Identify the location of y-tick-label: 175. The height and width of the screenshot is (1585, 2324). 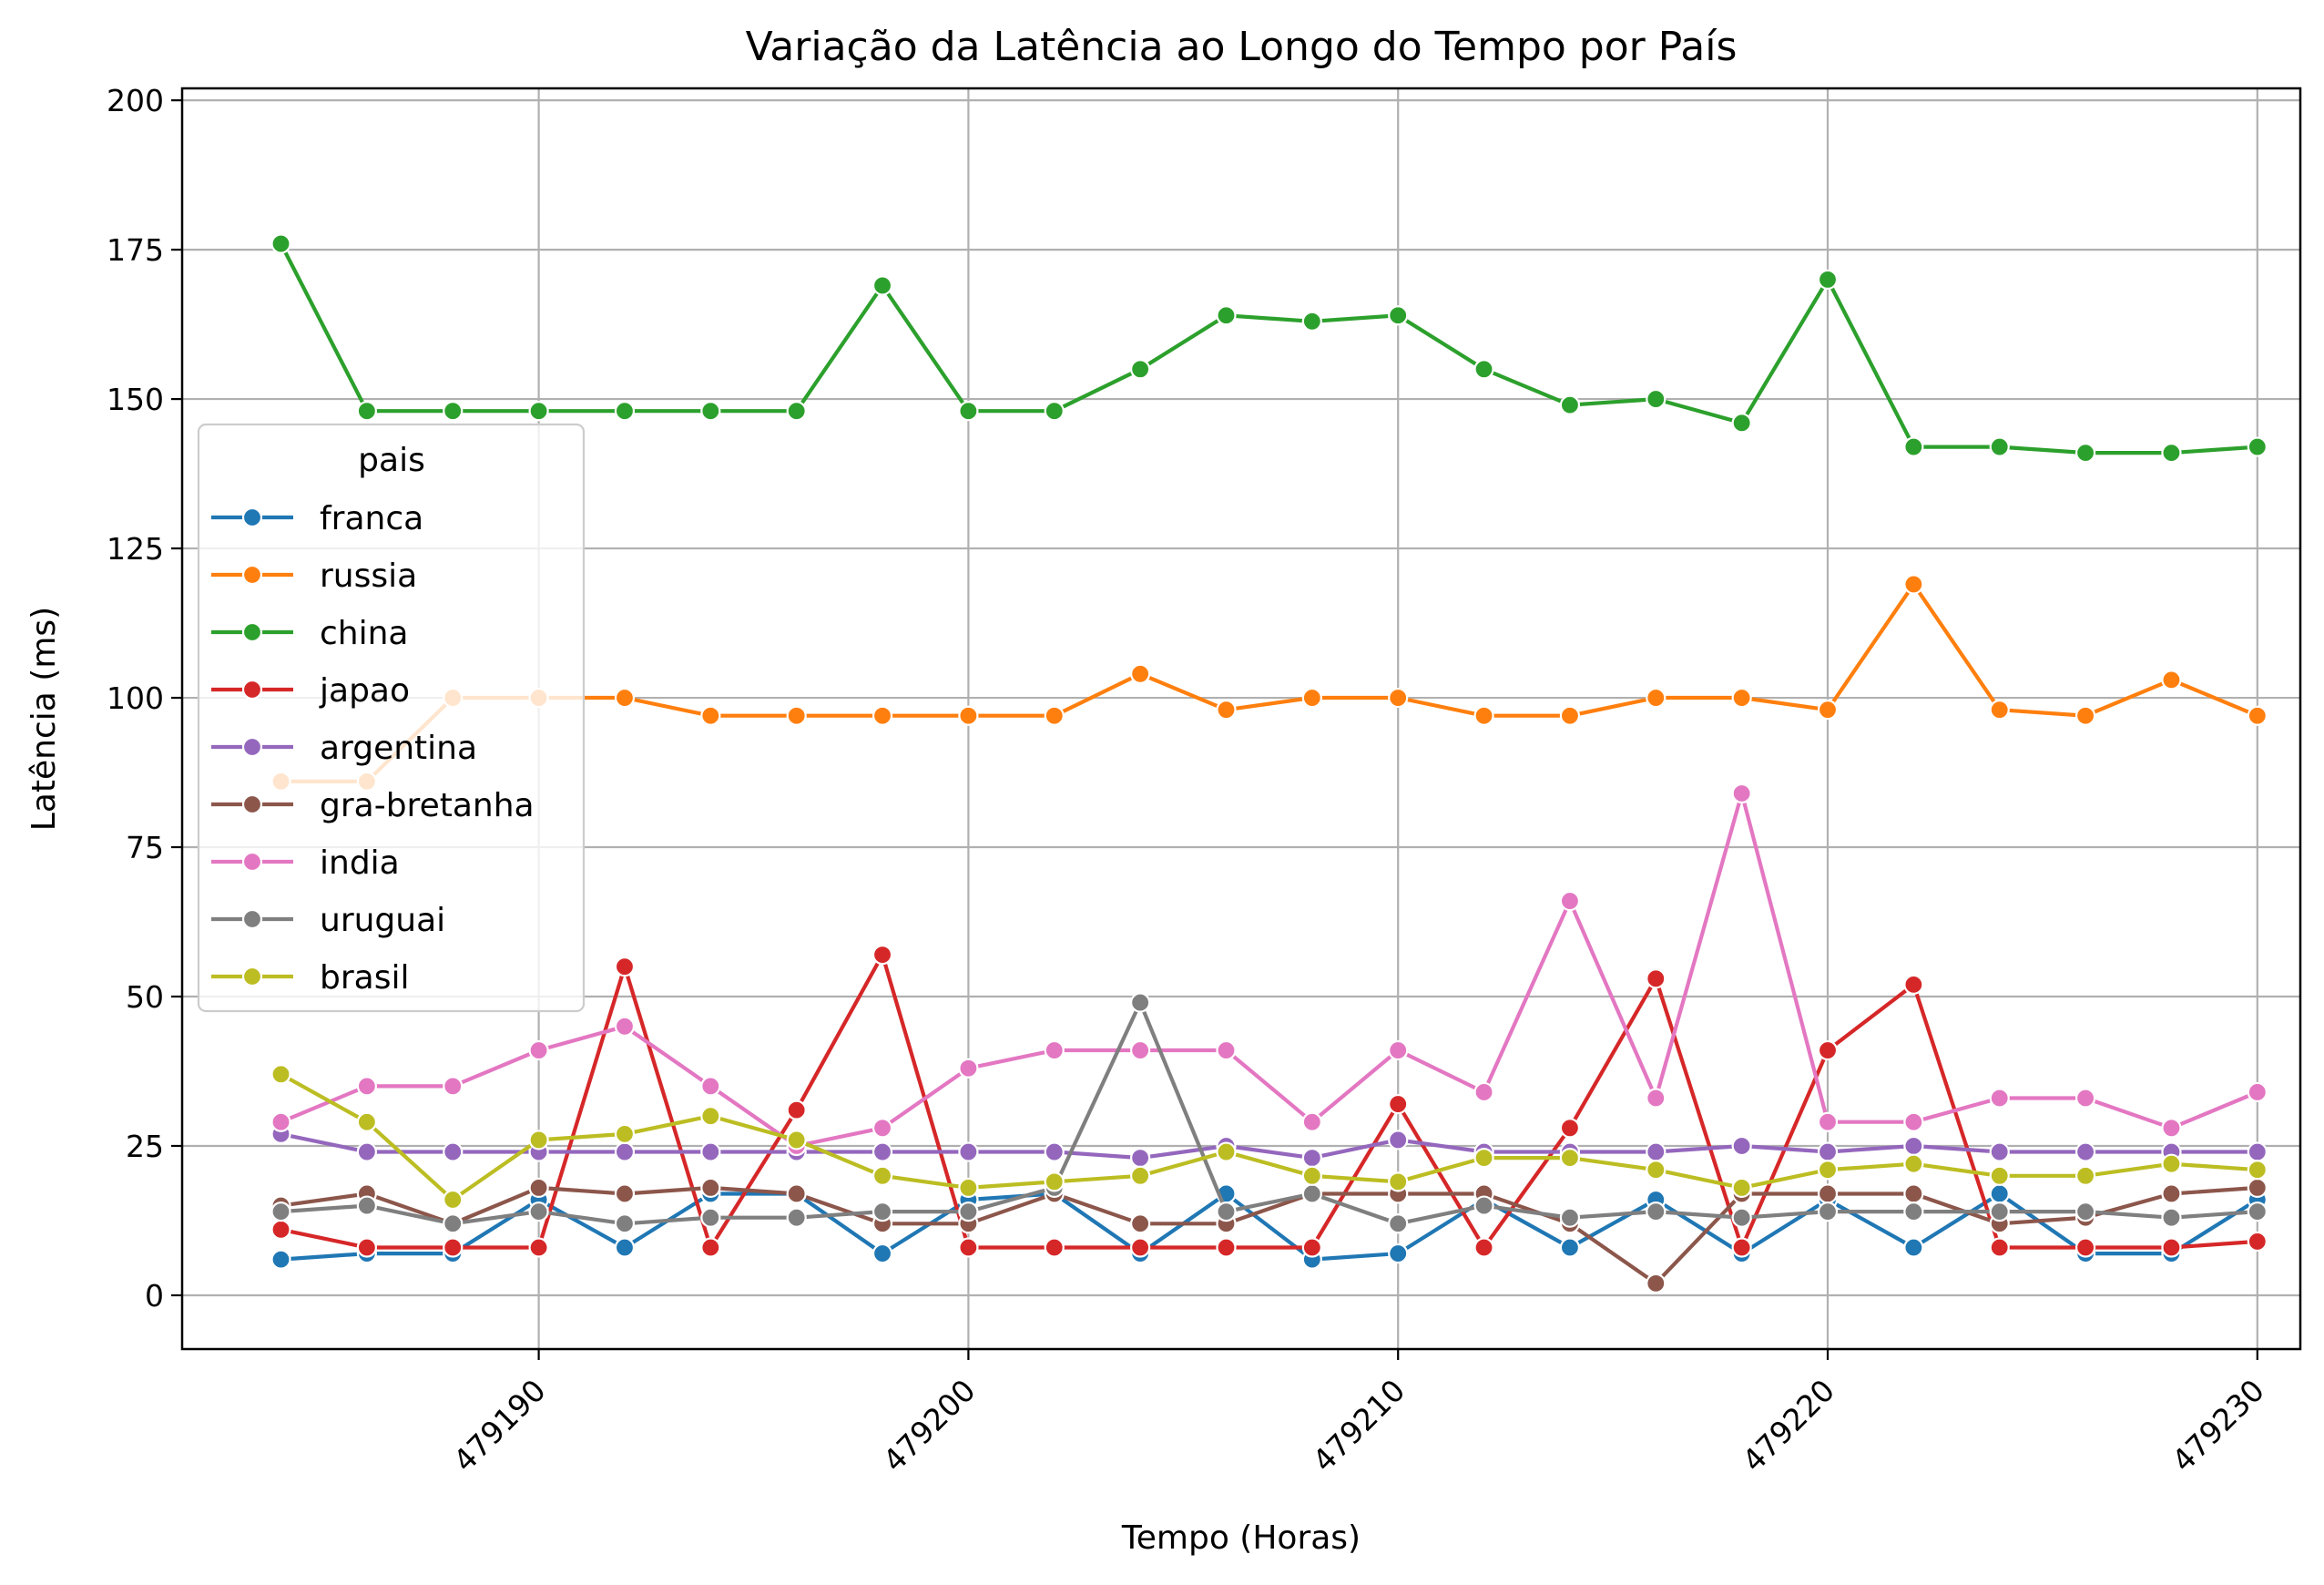
(135, 250).